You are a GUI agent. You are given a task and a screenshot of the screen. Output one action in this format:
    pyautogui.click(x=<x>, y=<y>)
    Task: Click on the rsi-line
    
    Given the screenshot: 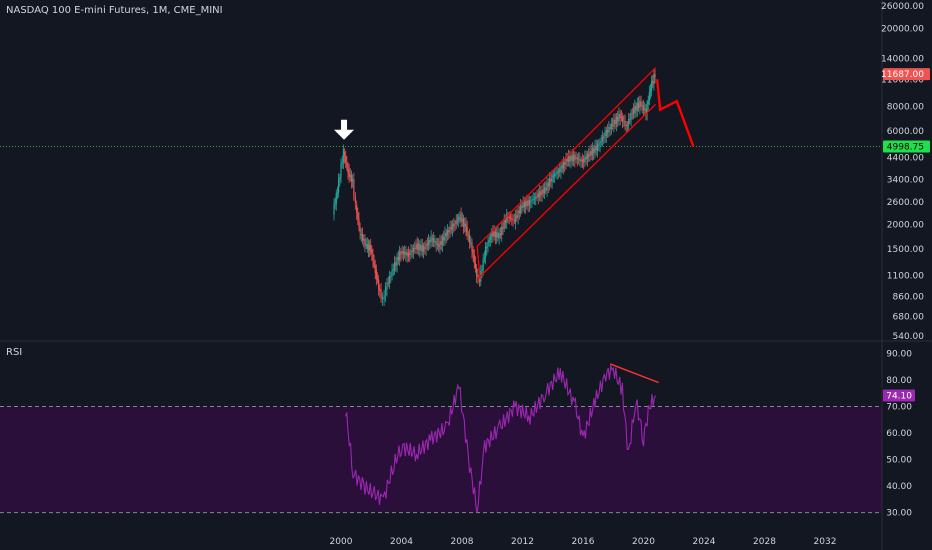 What is the action you would take?
    pyautogui.click(x=501, y=438)
    